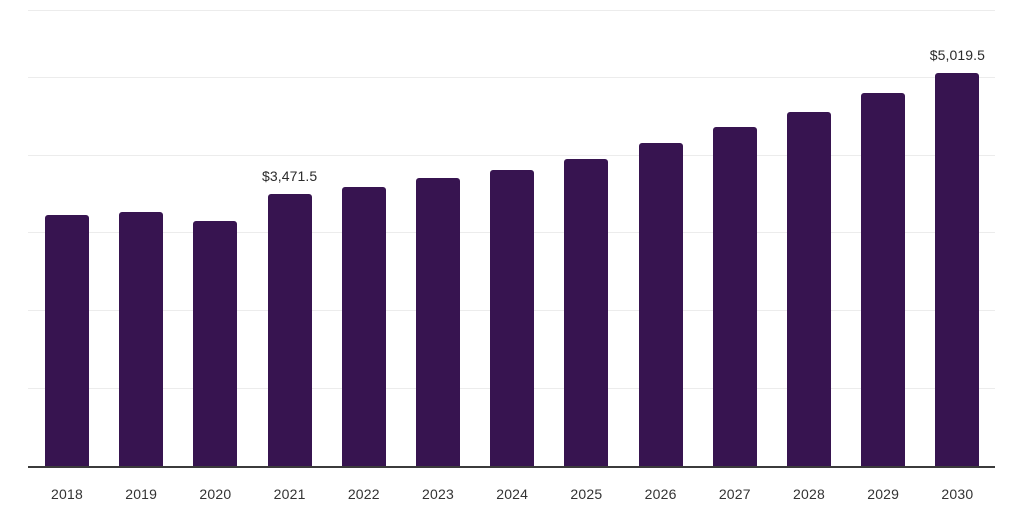 This screenshot has width=1024, height=512. I want to click on bar-2025, so click(586, 312).